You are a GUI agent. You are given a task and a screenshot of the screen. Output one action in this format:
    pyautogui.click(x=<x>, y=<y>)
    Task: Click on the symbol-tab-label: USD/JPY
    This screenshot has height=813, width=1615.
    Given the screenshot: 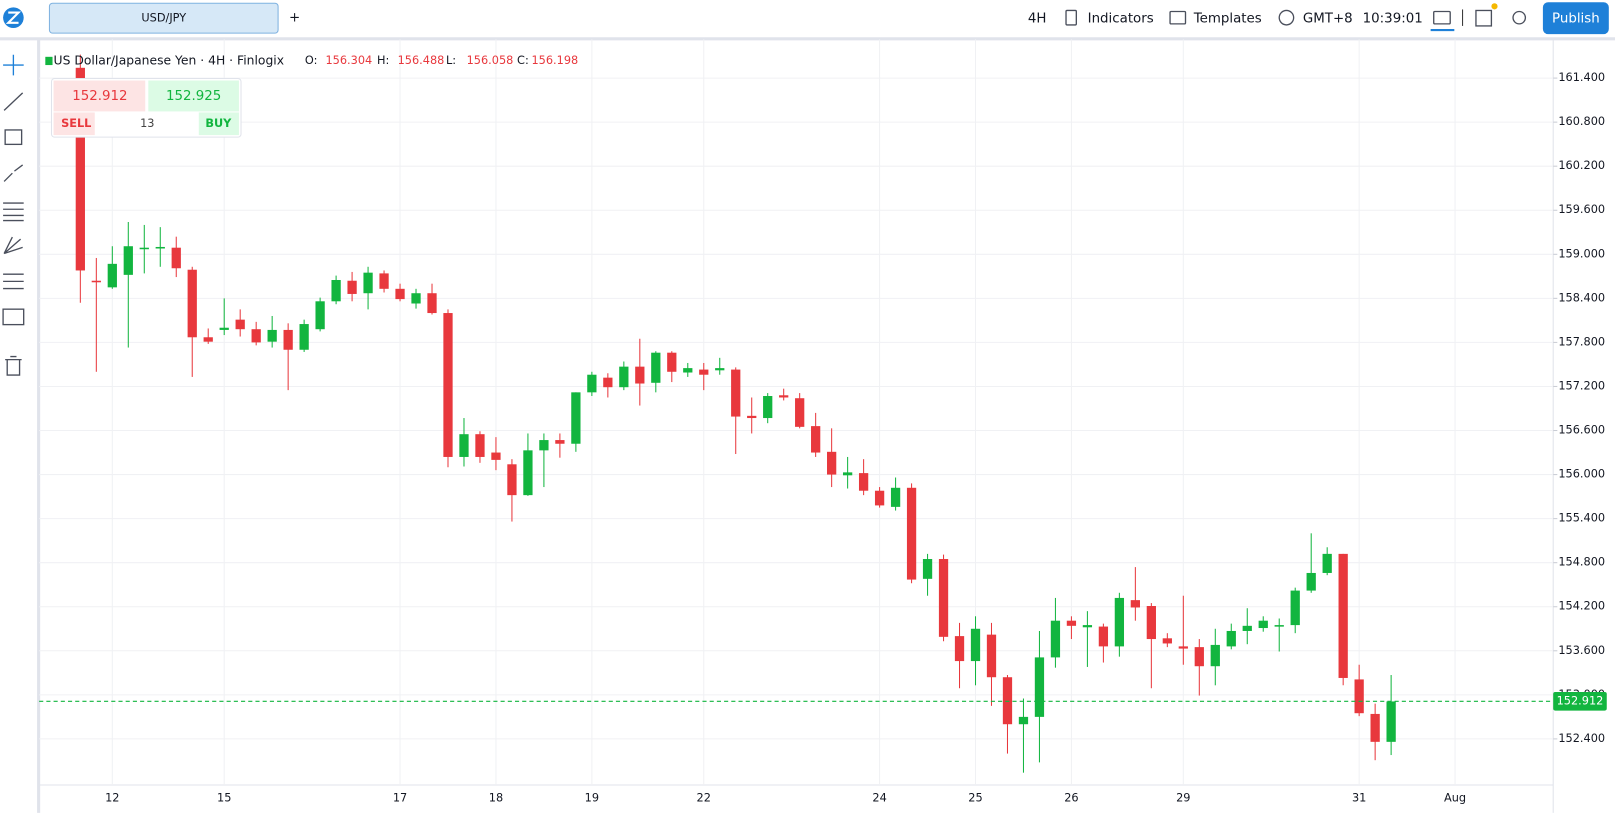 What is the action you would take?
    pyautogui.click(x=163, y=18)
    